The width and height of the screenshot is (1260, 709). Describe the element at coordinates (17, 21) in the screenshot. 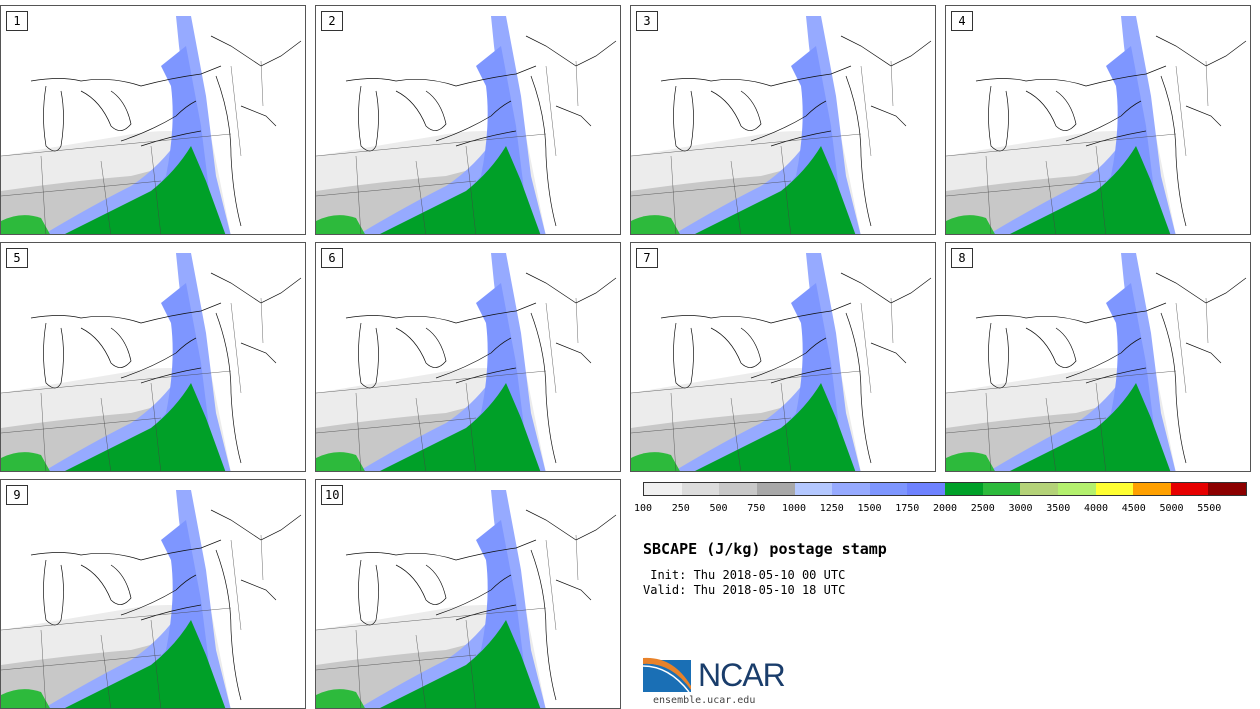

I see `panel-number-label: 1` at that location.